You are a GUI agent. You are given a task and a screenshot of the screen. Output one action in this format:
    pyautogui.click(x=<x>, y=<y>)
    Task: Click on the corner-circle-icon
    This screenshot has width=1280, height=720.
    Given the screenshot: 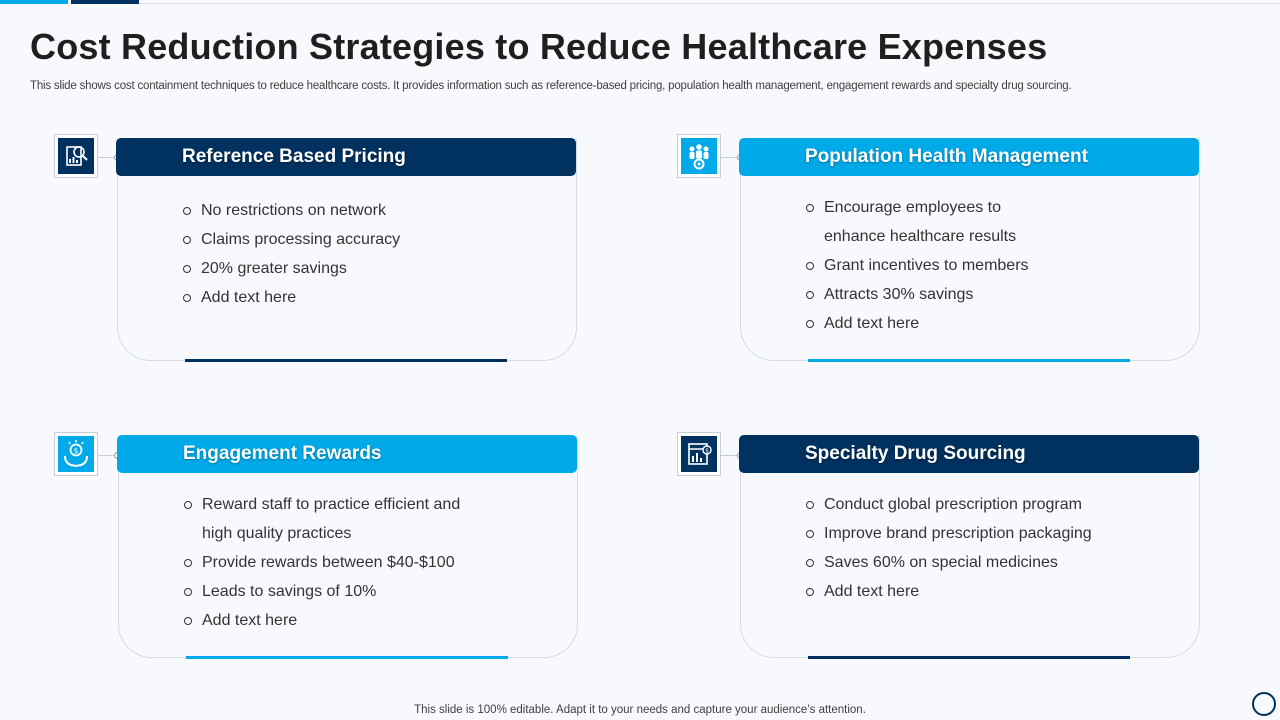 What is the action you would take?
    pyautogui.click(x=1264, y=704)
    